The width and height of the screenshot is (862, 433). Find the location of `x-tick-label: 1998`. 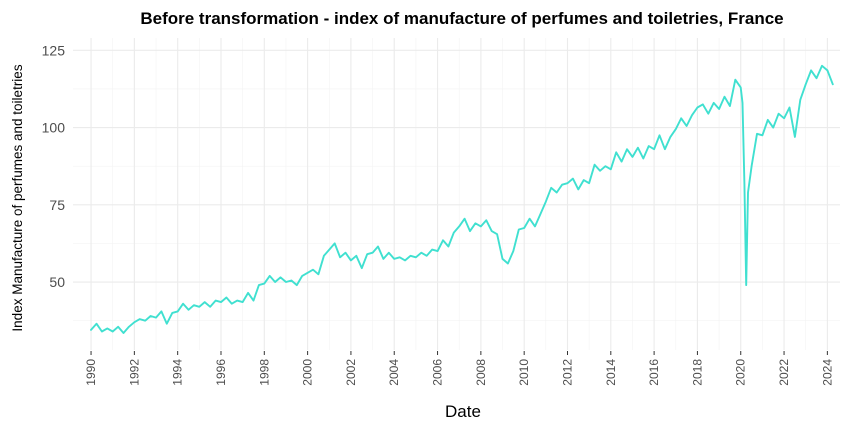

x-tick-label: 1998 is located at coordinates (264, 372).